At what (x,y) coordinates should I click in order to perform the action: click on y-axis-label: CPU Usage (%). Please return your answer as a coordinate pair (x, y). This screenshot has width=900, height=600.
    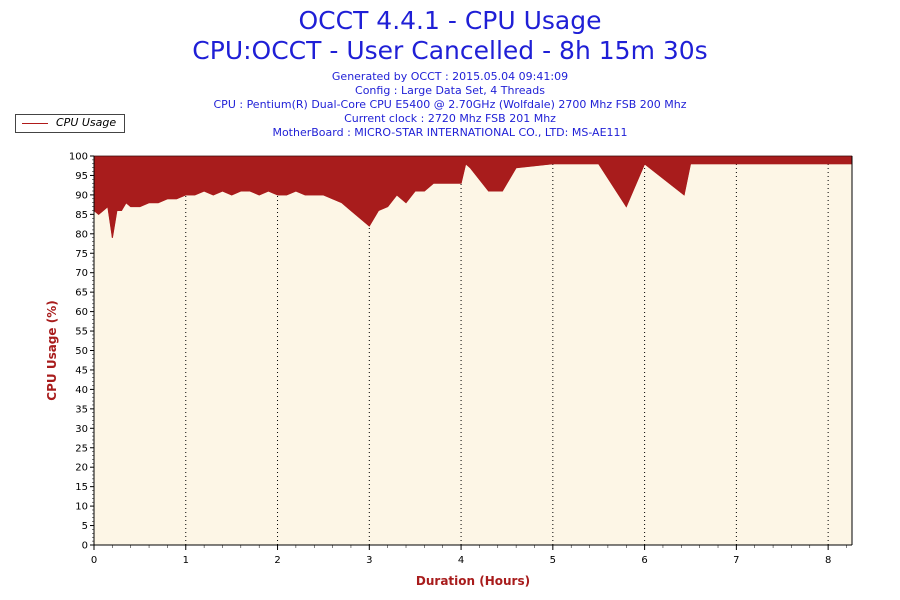
    Looking at the image, I should click on (52, 350).